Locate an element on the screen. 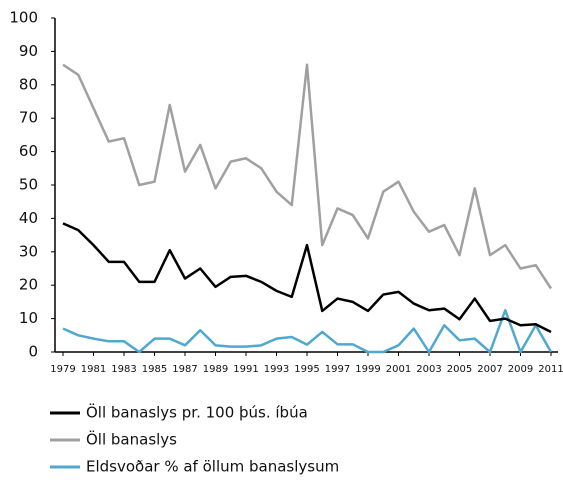  x-tick-label: 1981 is located at coordinates (93, 369).